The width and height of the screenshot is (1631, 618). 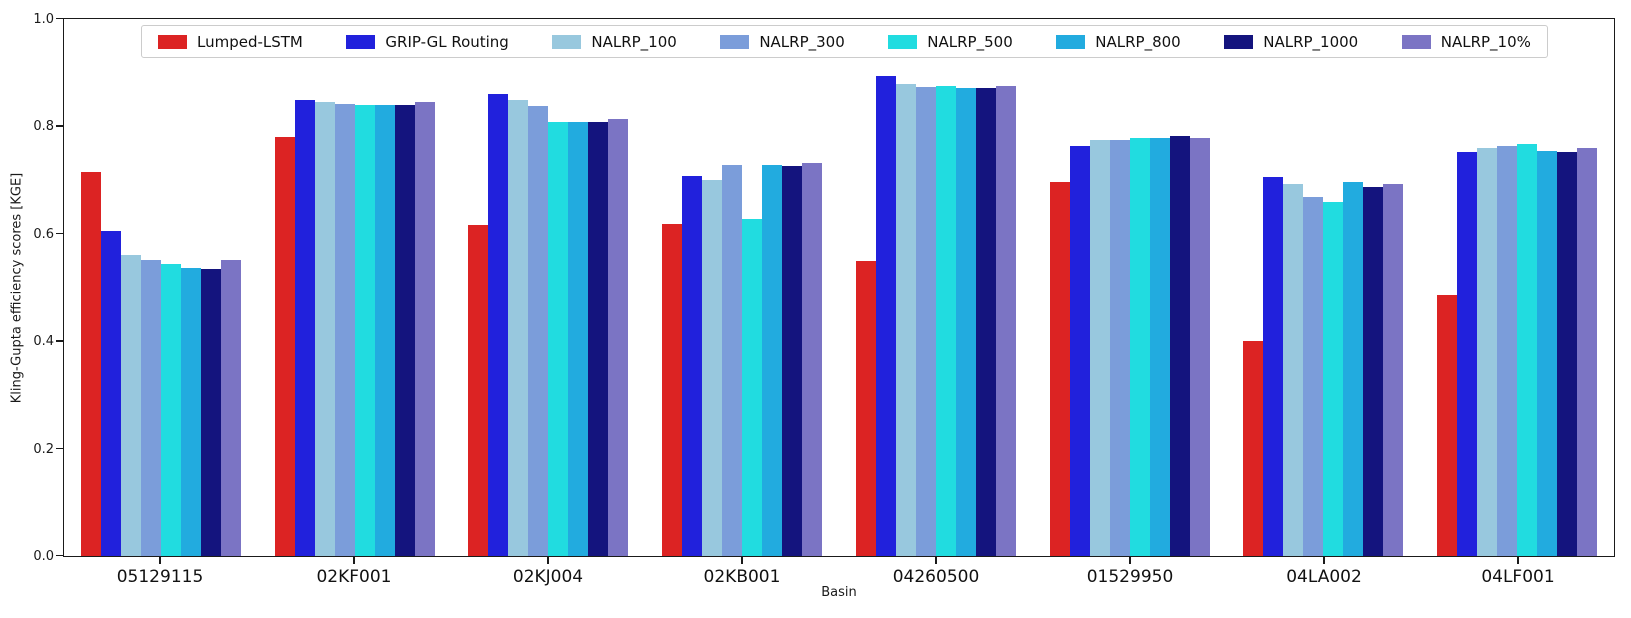 What do you see at coordinates (447, 41) in the screenshot?
I see `legend-label: GRIP-GL Routing` at bounding box center [447, 41].